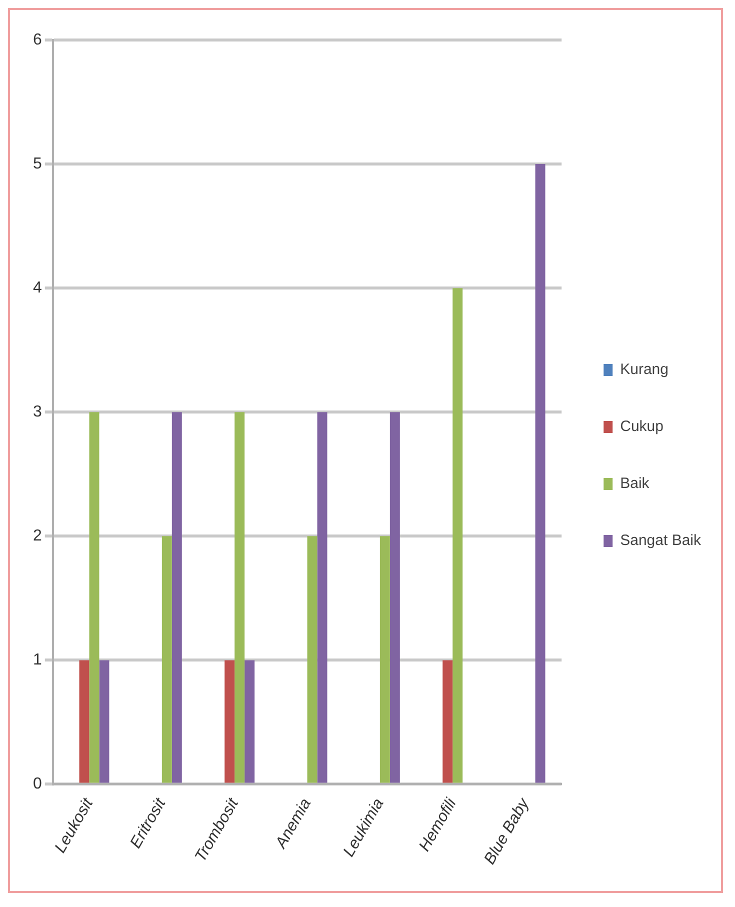 This screenshot has width=735, height=907. I want to click on y-tick-label: 5, so click(37, 163).